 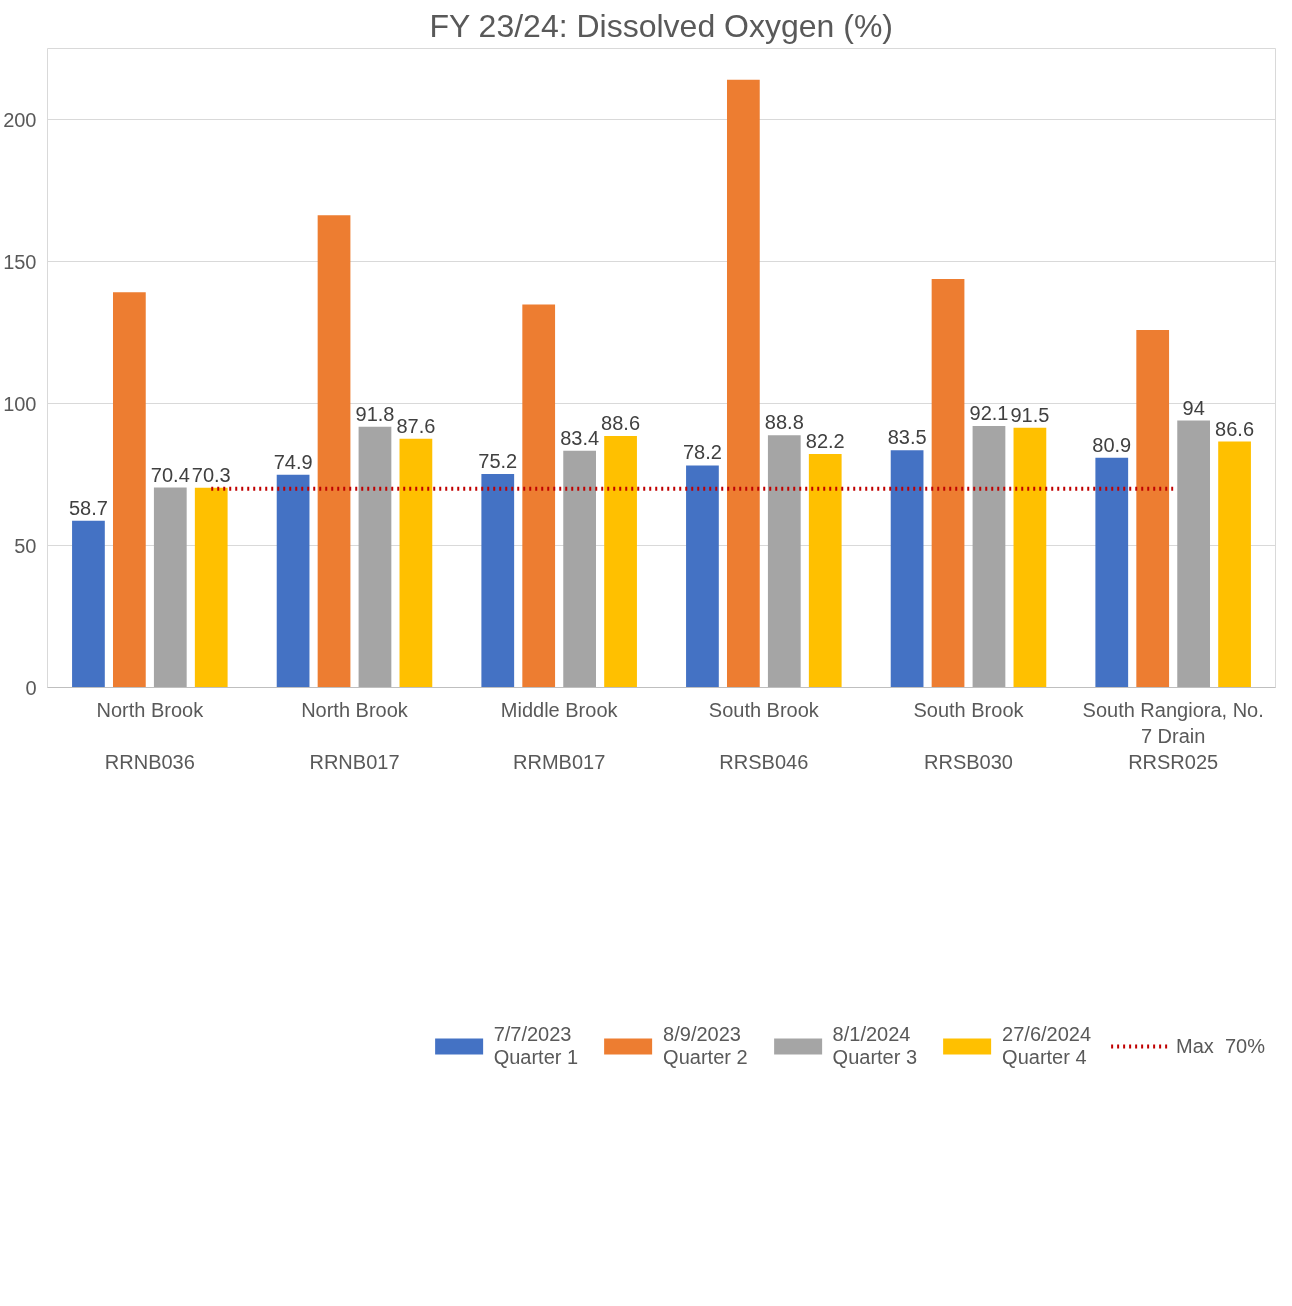 I want to click on data-label: 75.2, so click(x=498, y=460).